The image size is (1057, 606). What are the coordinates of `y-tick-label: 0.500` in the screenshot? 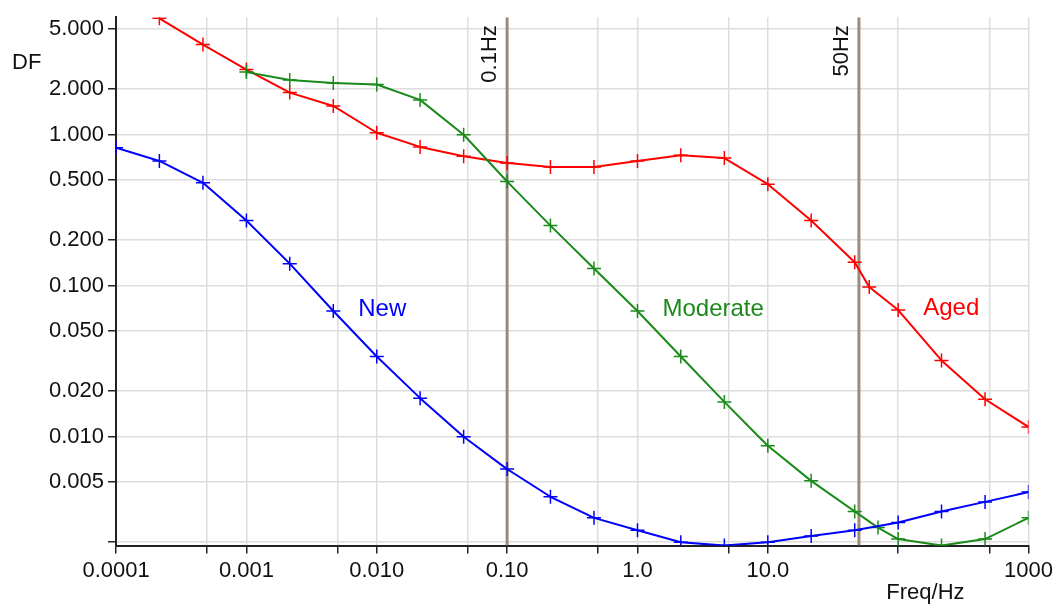 It's located at (76, 179).